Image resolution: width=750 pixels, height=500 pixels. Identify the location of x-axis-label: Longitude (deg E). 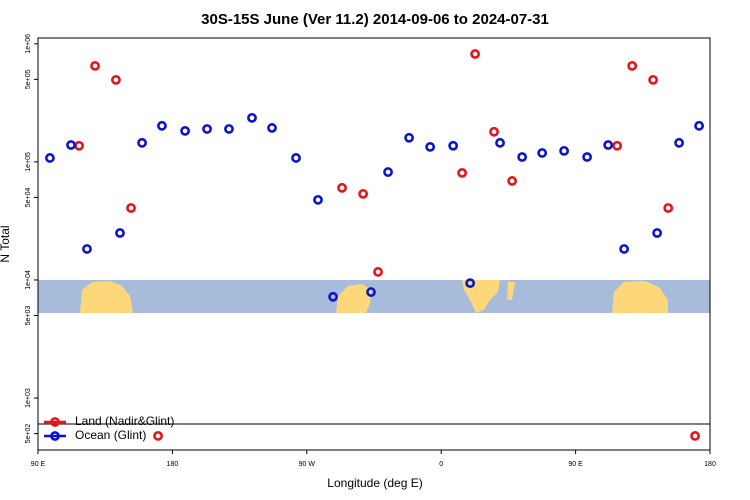
(374, 483).